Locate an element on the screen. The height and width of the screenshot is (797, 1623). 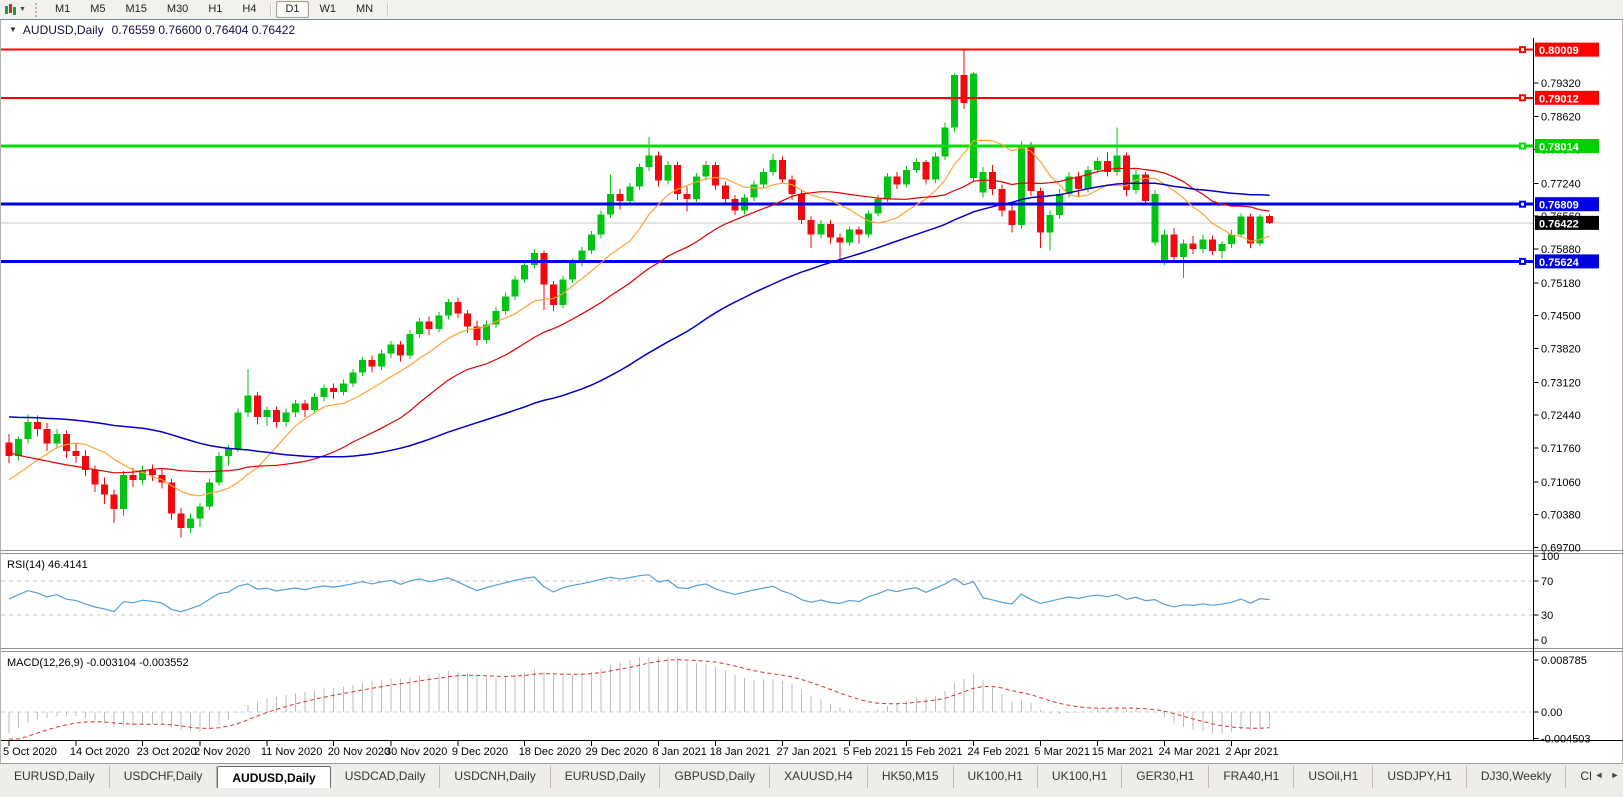
tab-scroll-left-icon: ◄ is located at coordinates (1599, 775).